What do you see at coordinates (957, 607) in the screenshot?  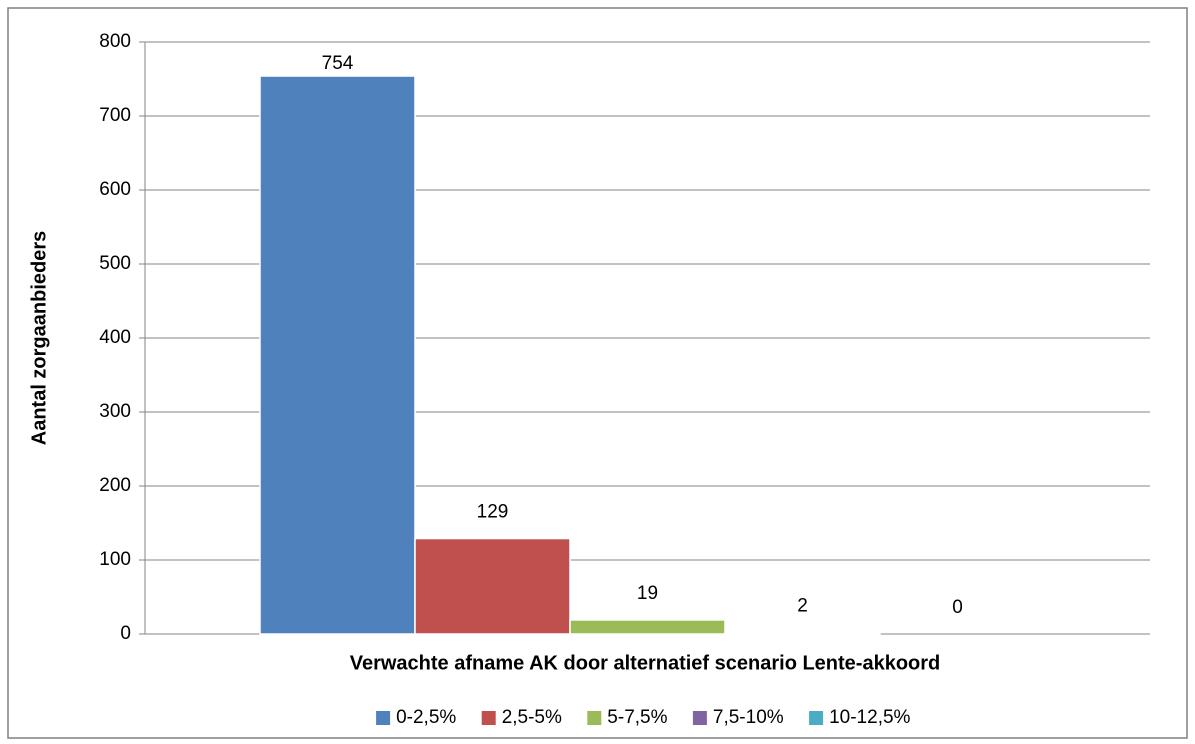 I see `data-label: 0` at bounding box center [957, 607].